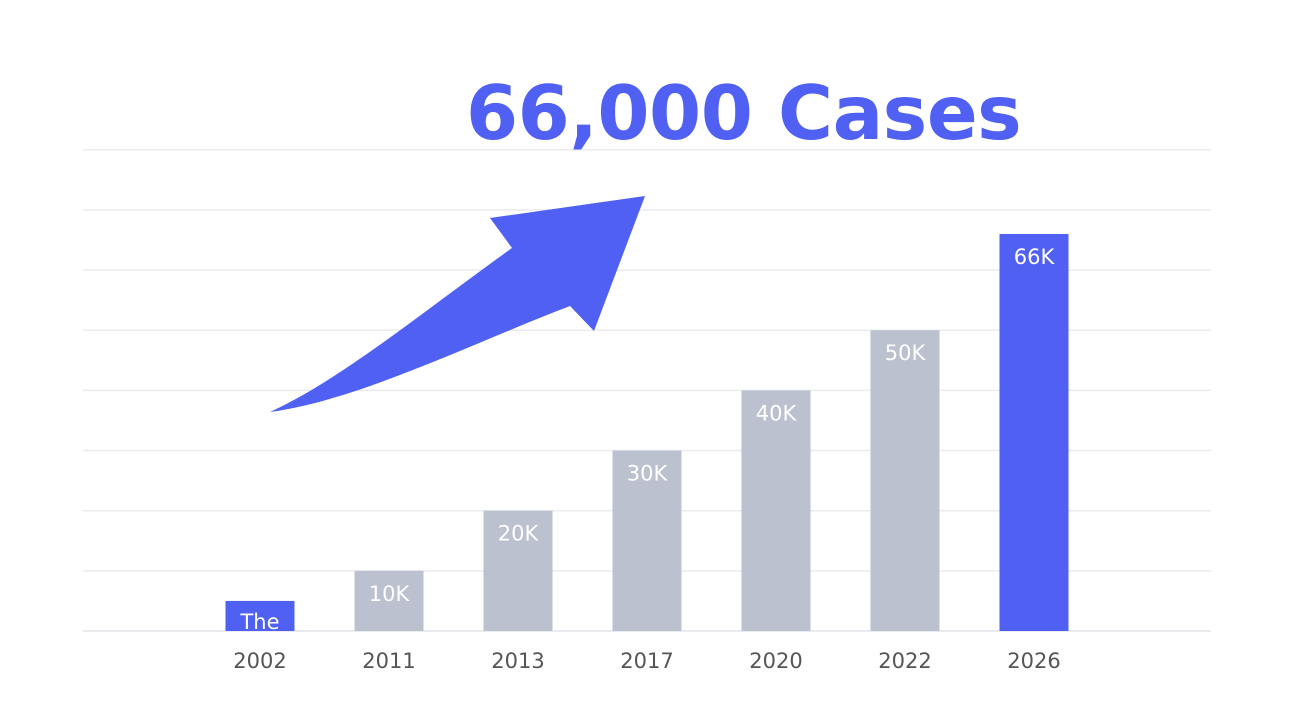  I want to click on bar-value-label-2013: 20K, so click(519, 534).